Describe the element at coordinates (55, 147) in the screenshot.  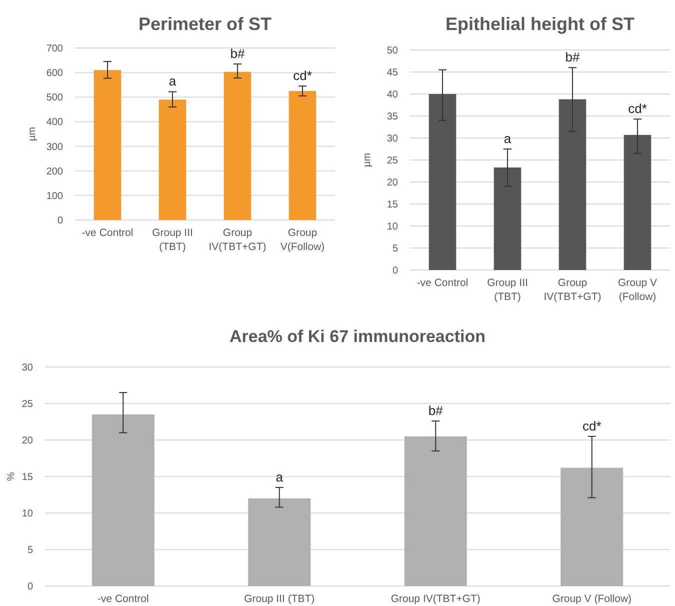
I see `y-tick-label: 300` at that location.